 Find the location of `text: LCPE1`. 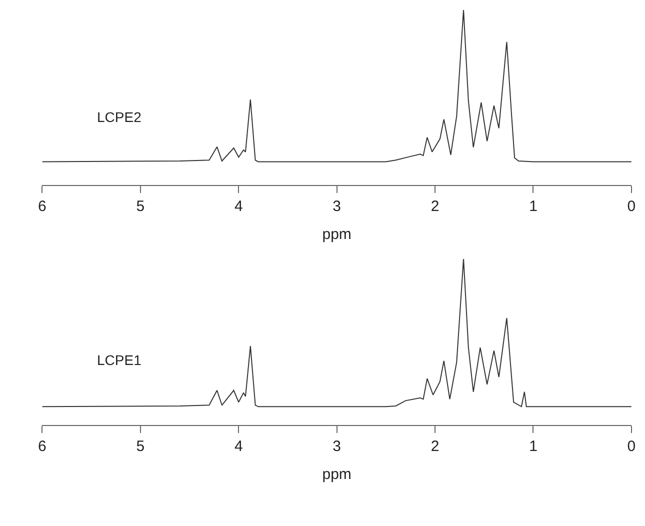

text: LCPE1 is located at coordinates (119, 360).